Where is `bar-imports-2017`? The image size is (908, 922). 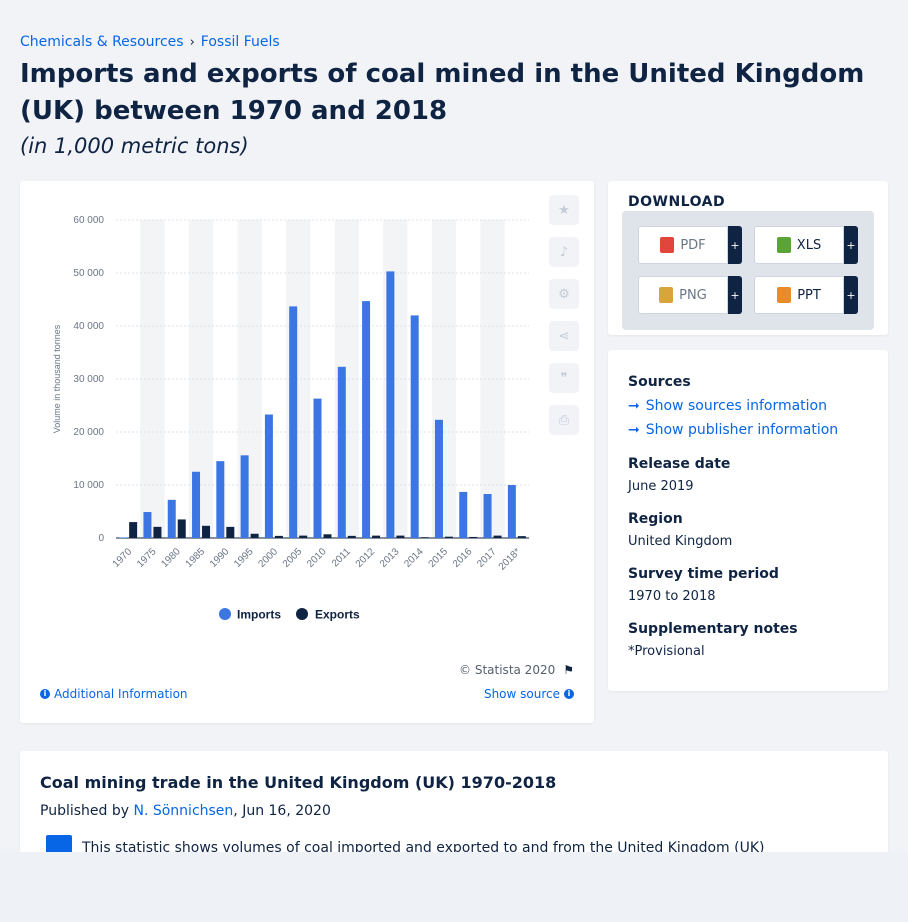
bar-imports-2017 is located at coordinates (487, 516).